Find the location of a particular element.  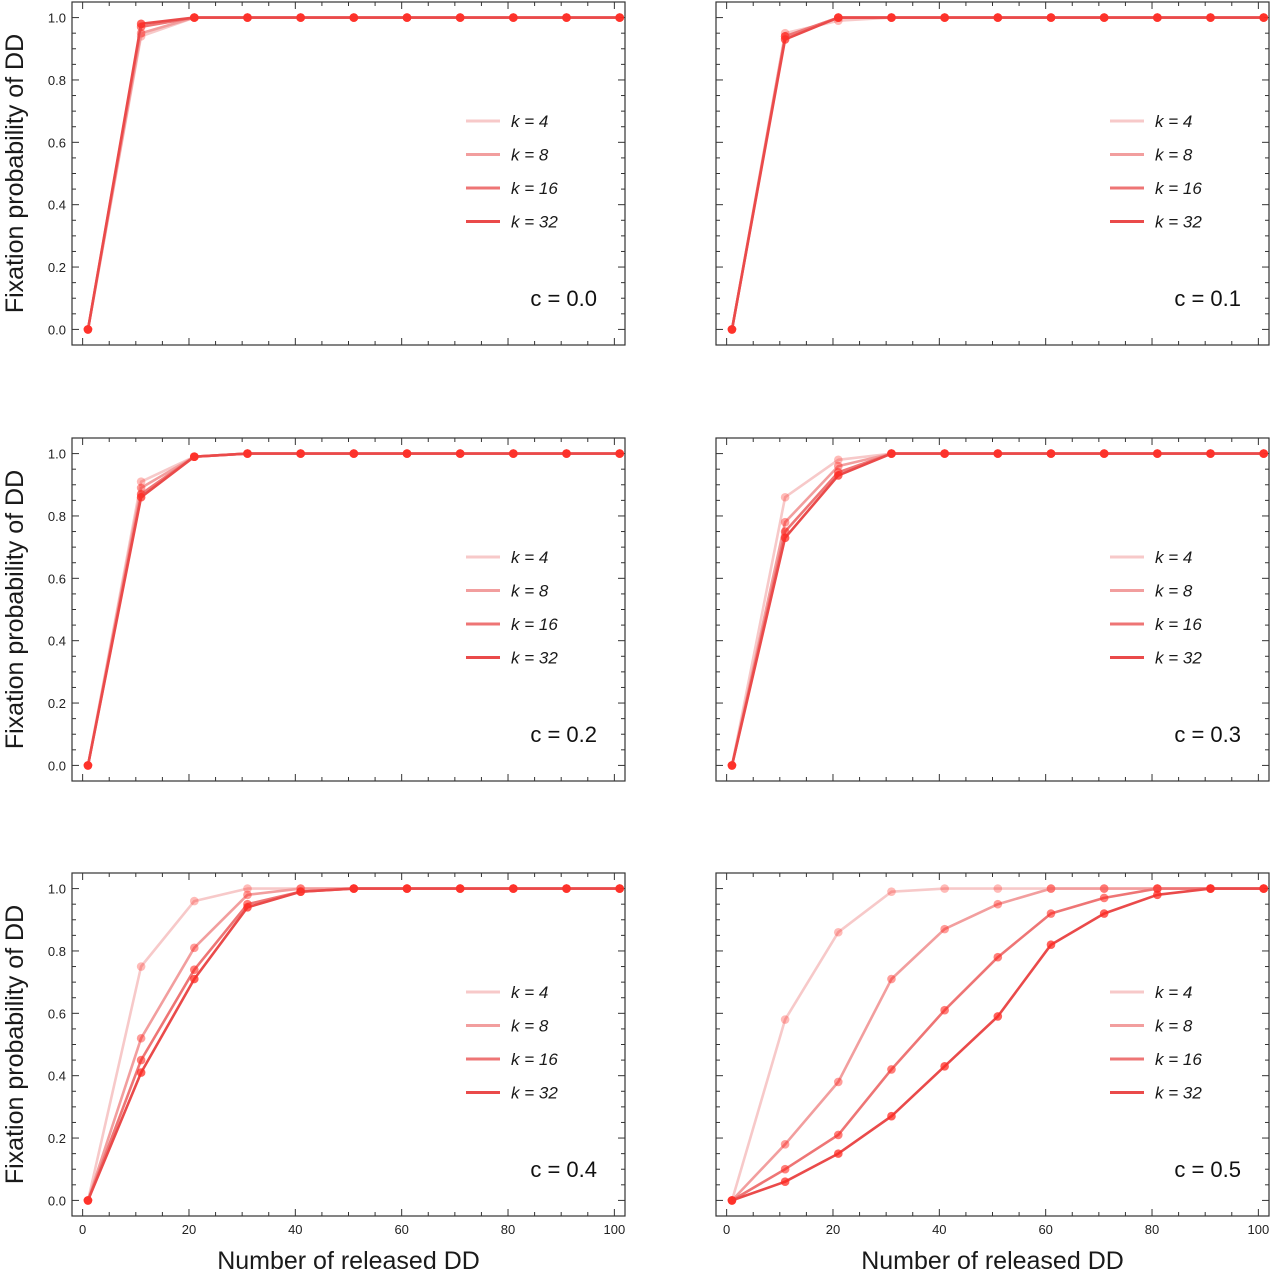

y-tick-label: 1.0 is located at coordinates (57, 18).